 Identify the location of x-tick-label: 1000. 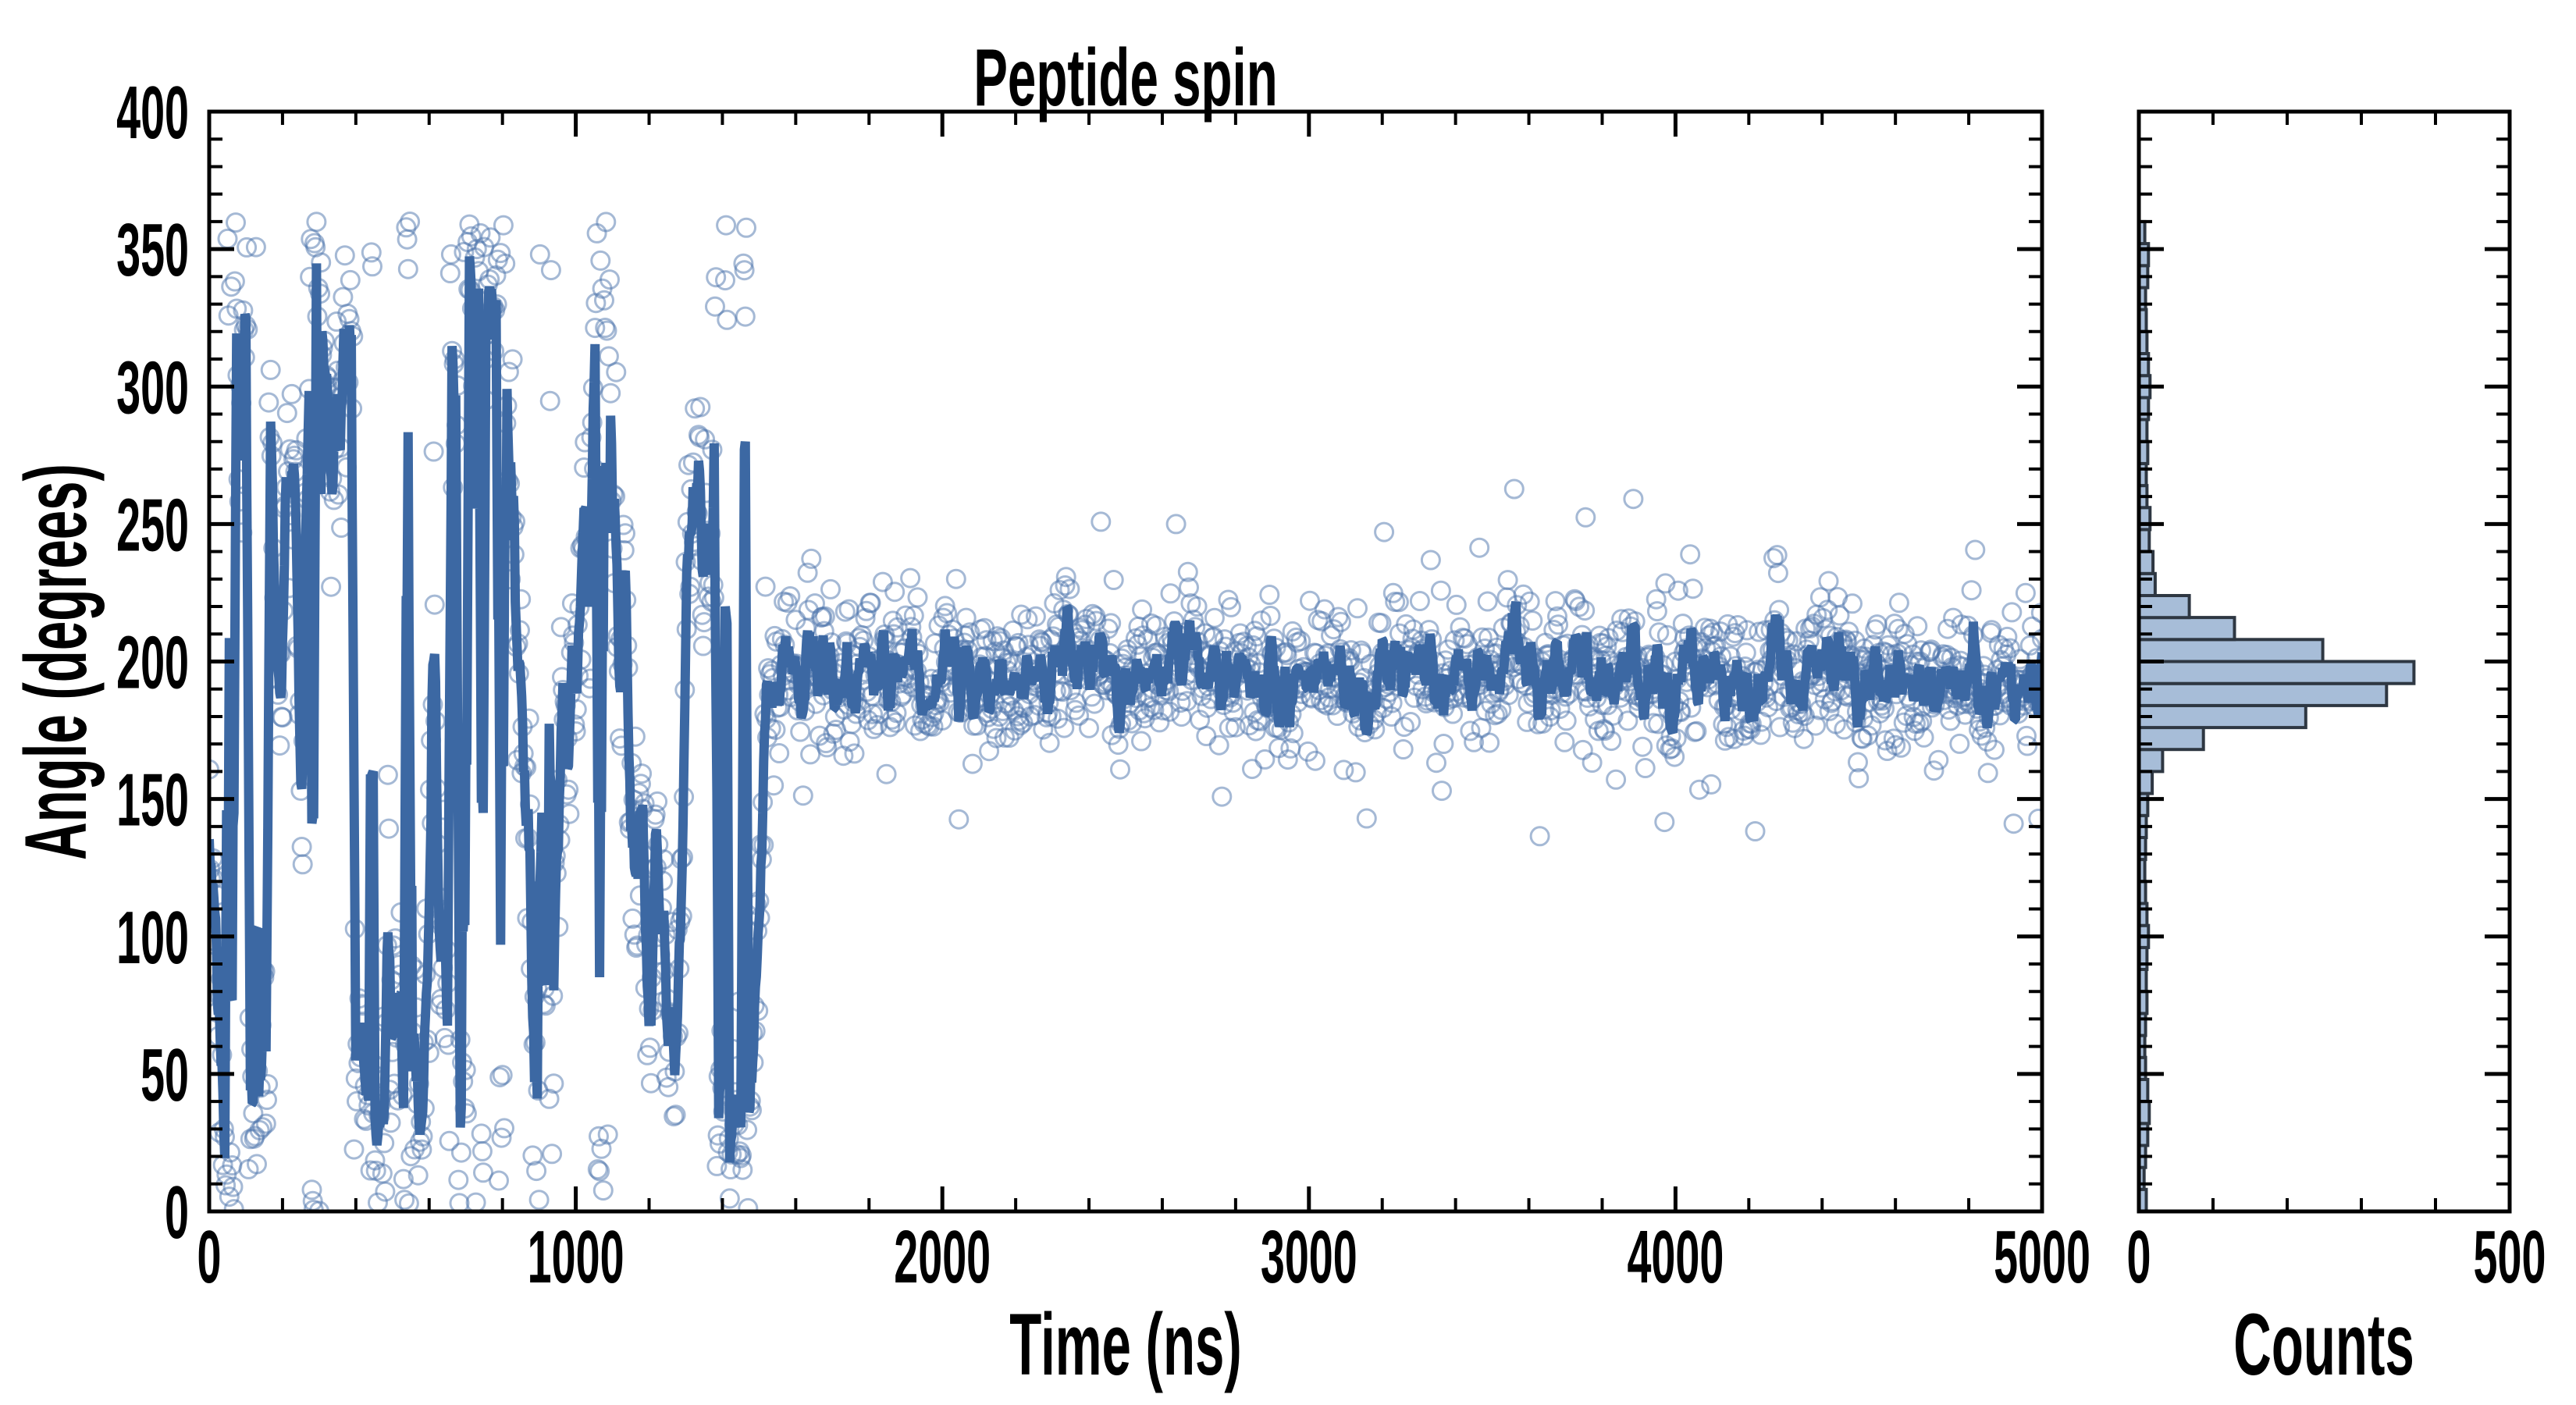
(576, 1257).